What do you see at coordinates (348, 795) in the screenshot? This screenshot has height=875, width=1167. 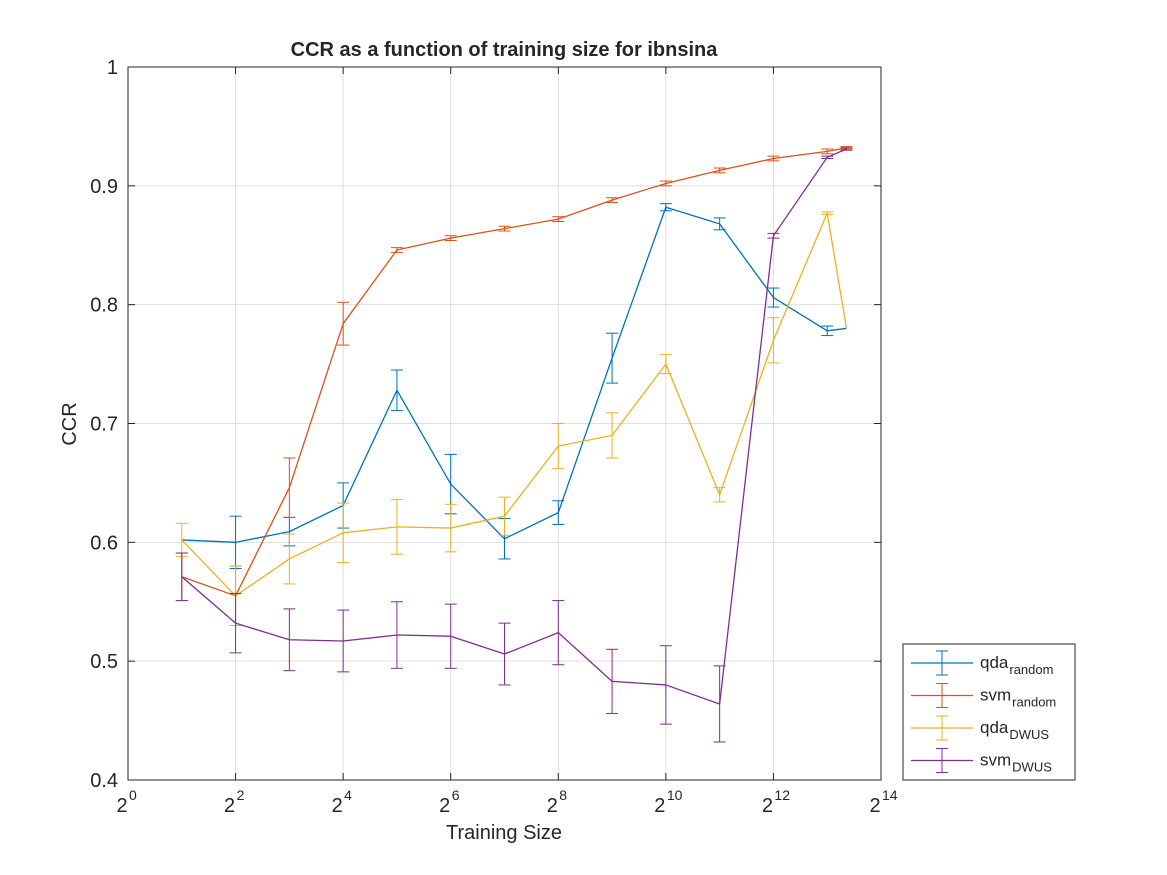 I see `x-tick-exponent: 4` at bounding box center [348, 795].